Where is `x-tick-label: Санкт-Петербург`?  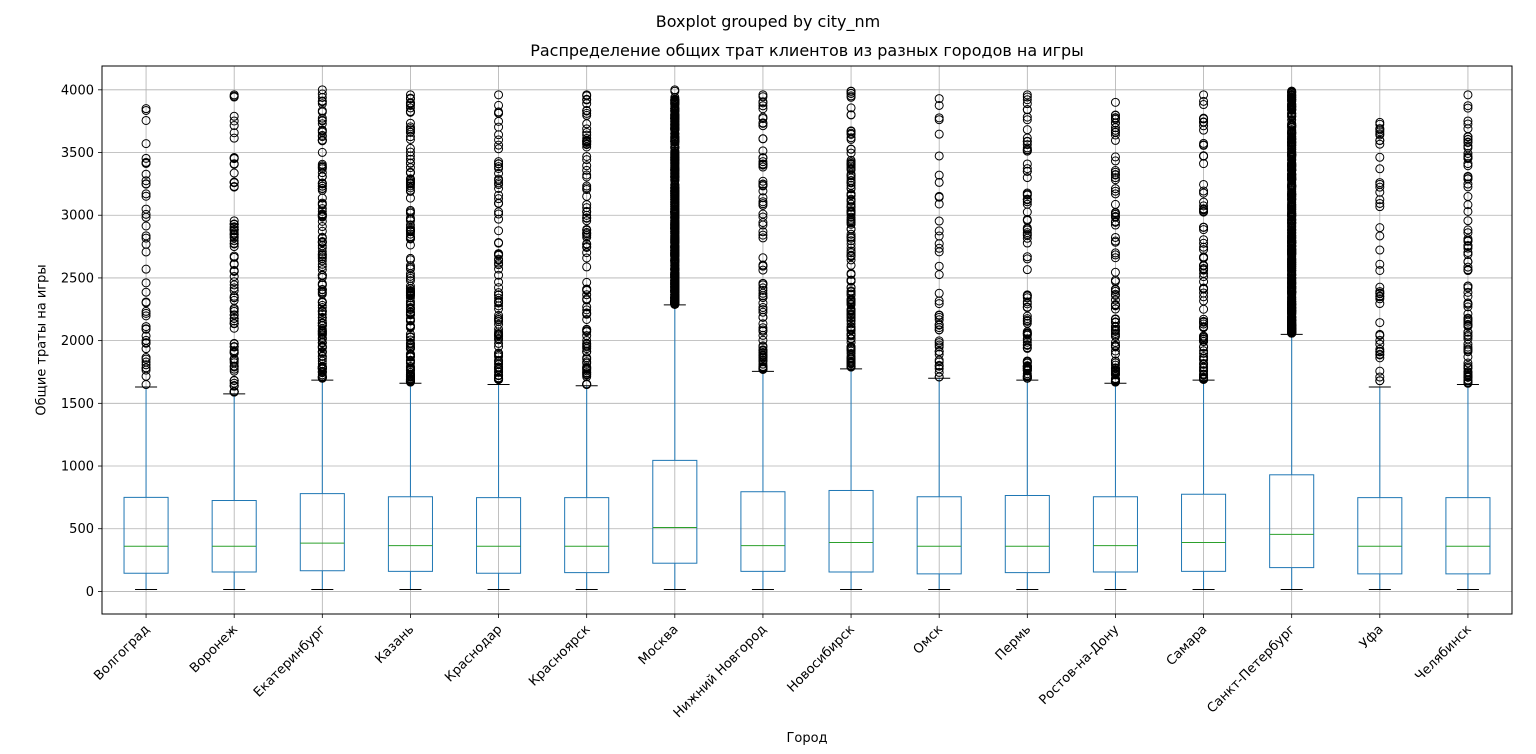
x-tick-label: Санкт-Петербург is located at coordinates (1251, 669).